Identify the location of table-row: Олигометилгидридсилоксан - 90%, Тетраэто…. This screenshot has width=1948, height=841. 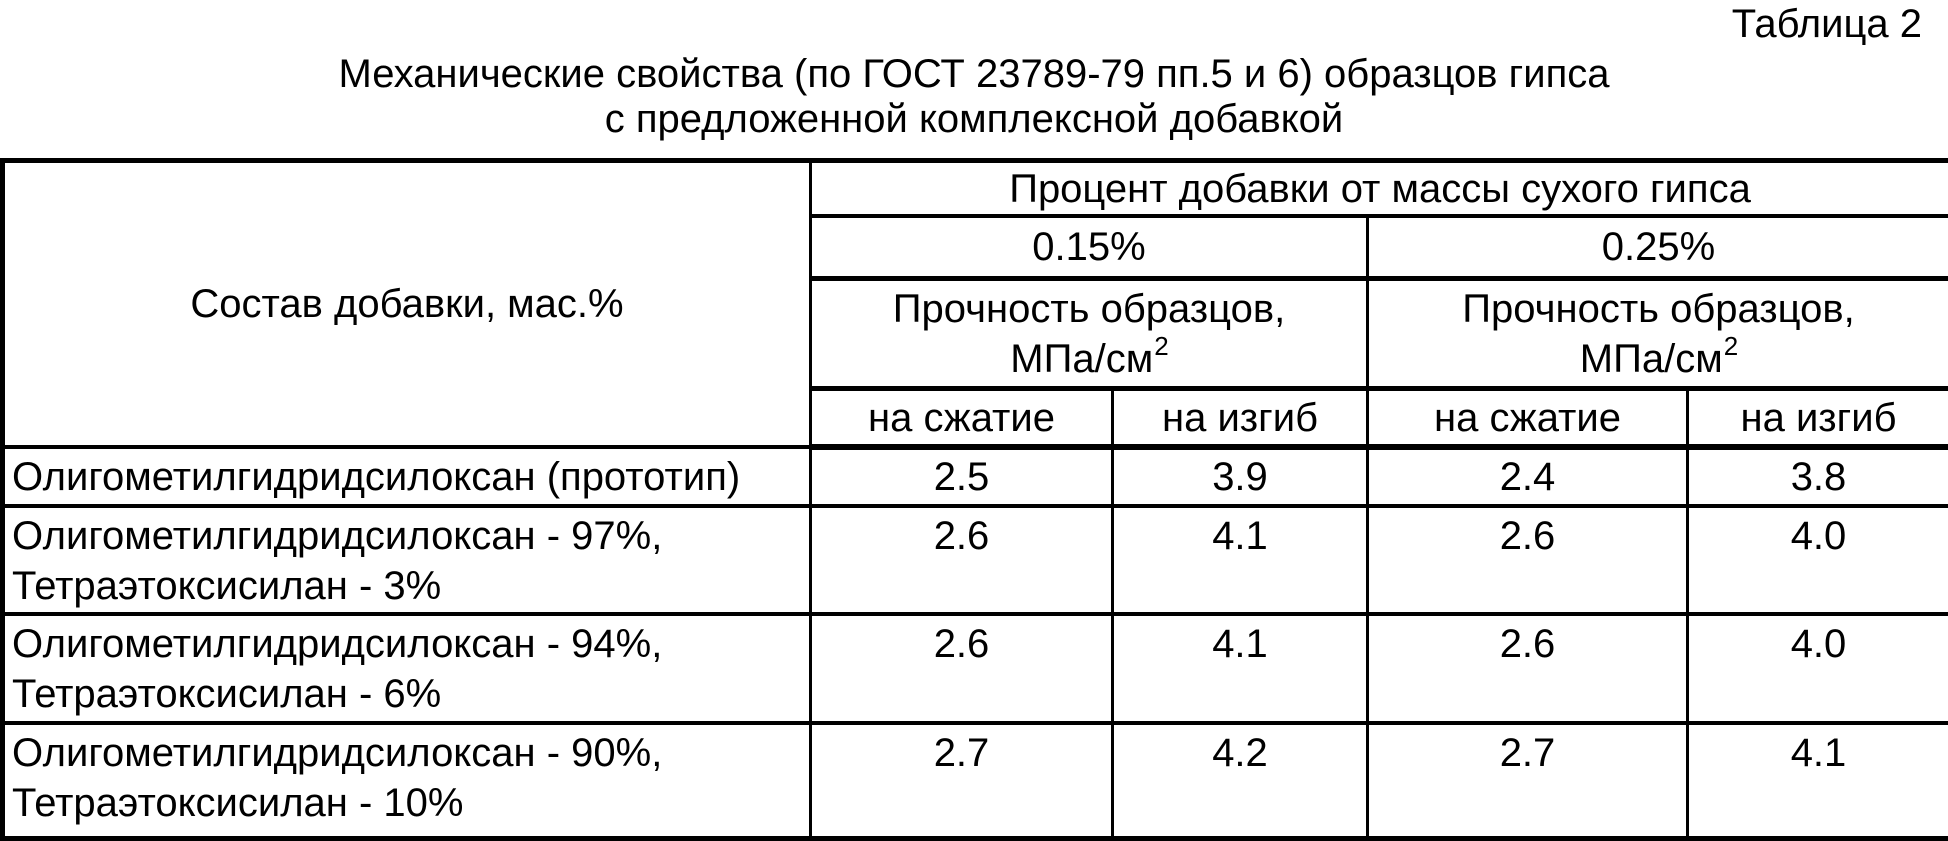
(975, 781).